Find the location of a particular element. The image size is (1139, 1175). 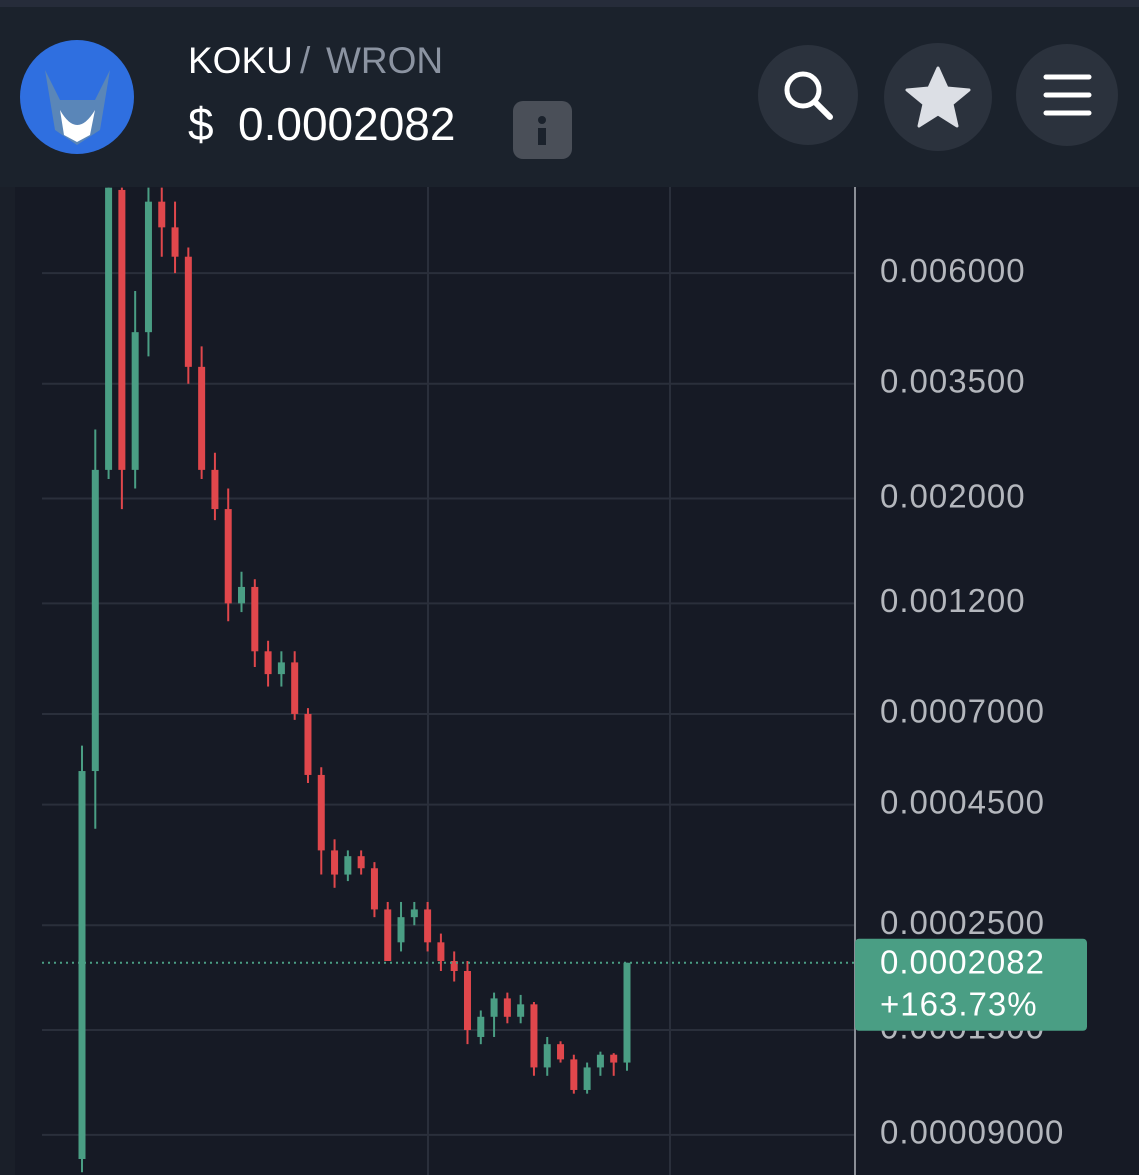

search-icon-handle is located at coordinates (822, 109).